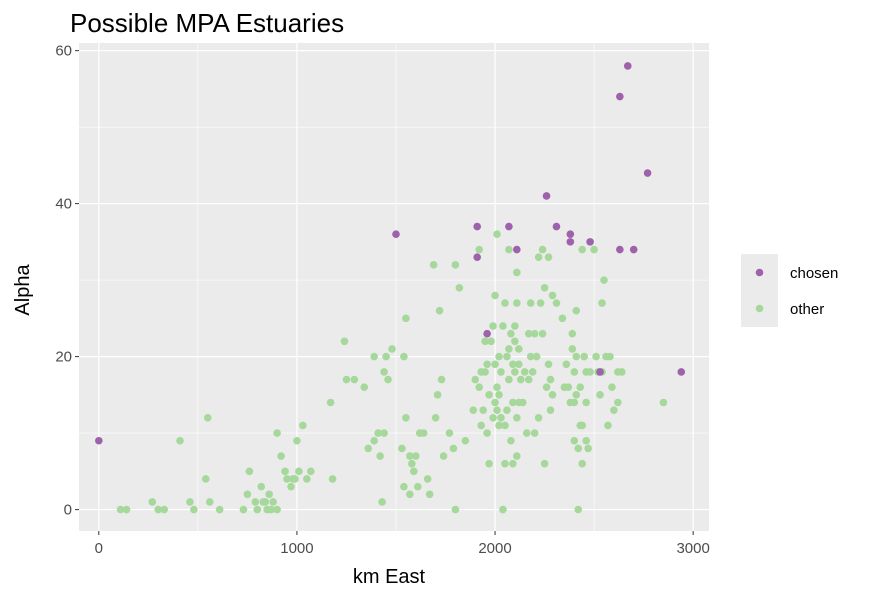 The width and height of the screenshot is (871, 600). Describe the element at coordinates (296, 548) in the screenshot. I see `x-tick-label: 1000` at that location.